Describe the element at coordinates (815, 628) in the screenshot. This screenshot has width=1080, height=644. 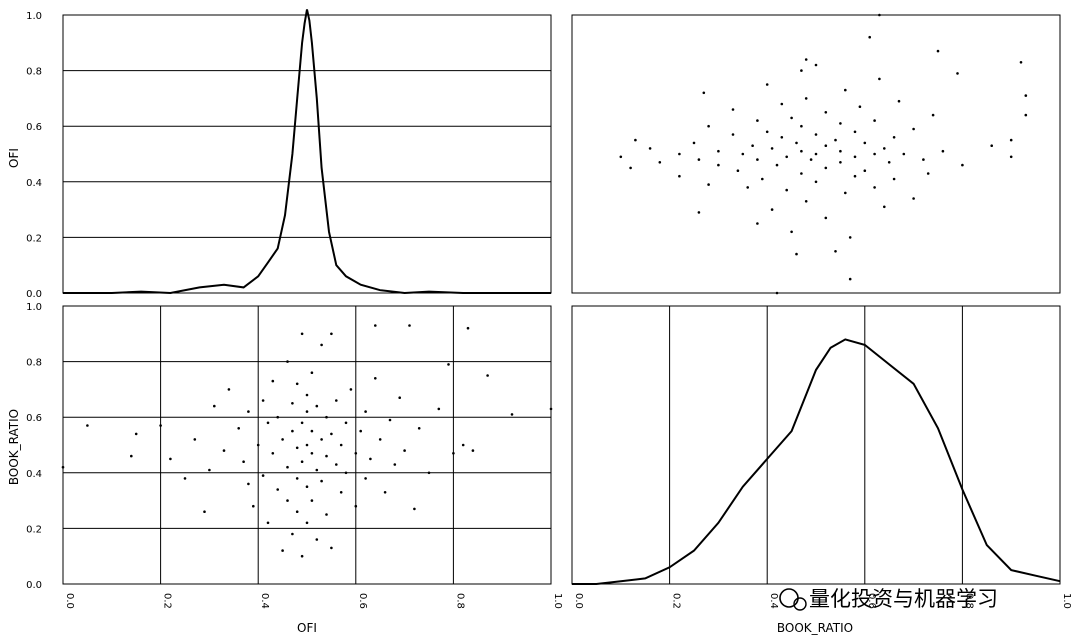
I see `x-axis-label-book-ratio: BOOK_RATIO` at that location.